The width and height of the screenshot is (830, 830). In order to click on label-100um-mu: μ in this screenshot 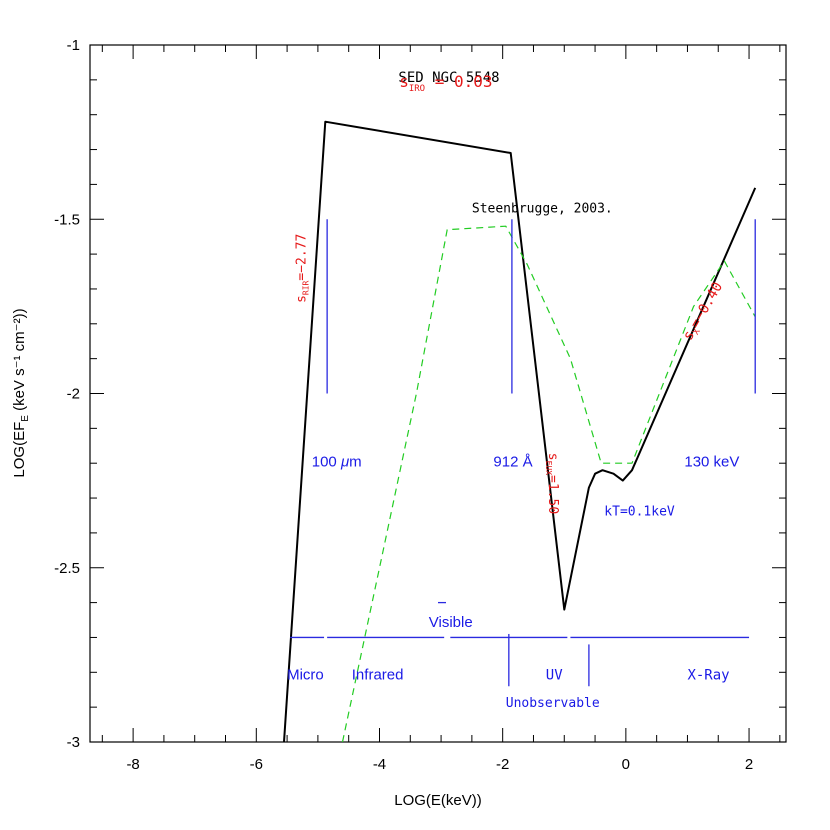, I will do `click(344, 462)`.